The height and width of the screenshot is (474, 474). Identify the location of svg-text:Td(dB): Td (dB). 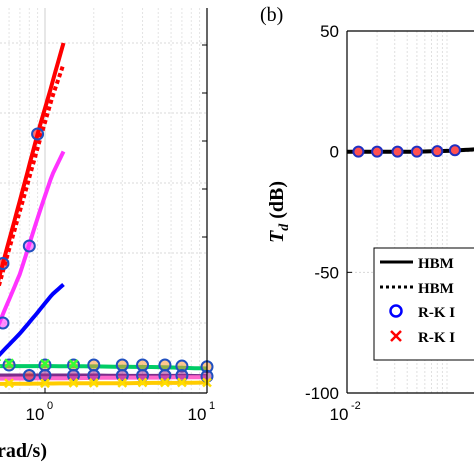
(279, 212).